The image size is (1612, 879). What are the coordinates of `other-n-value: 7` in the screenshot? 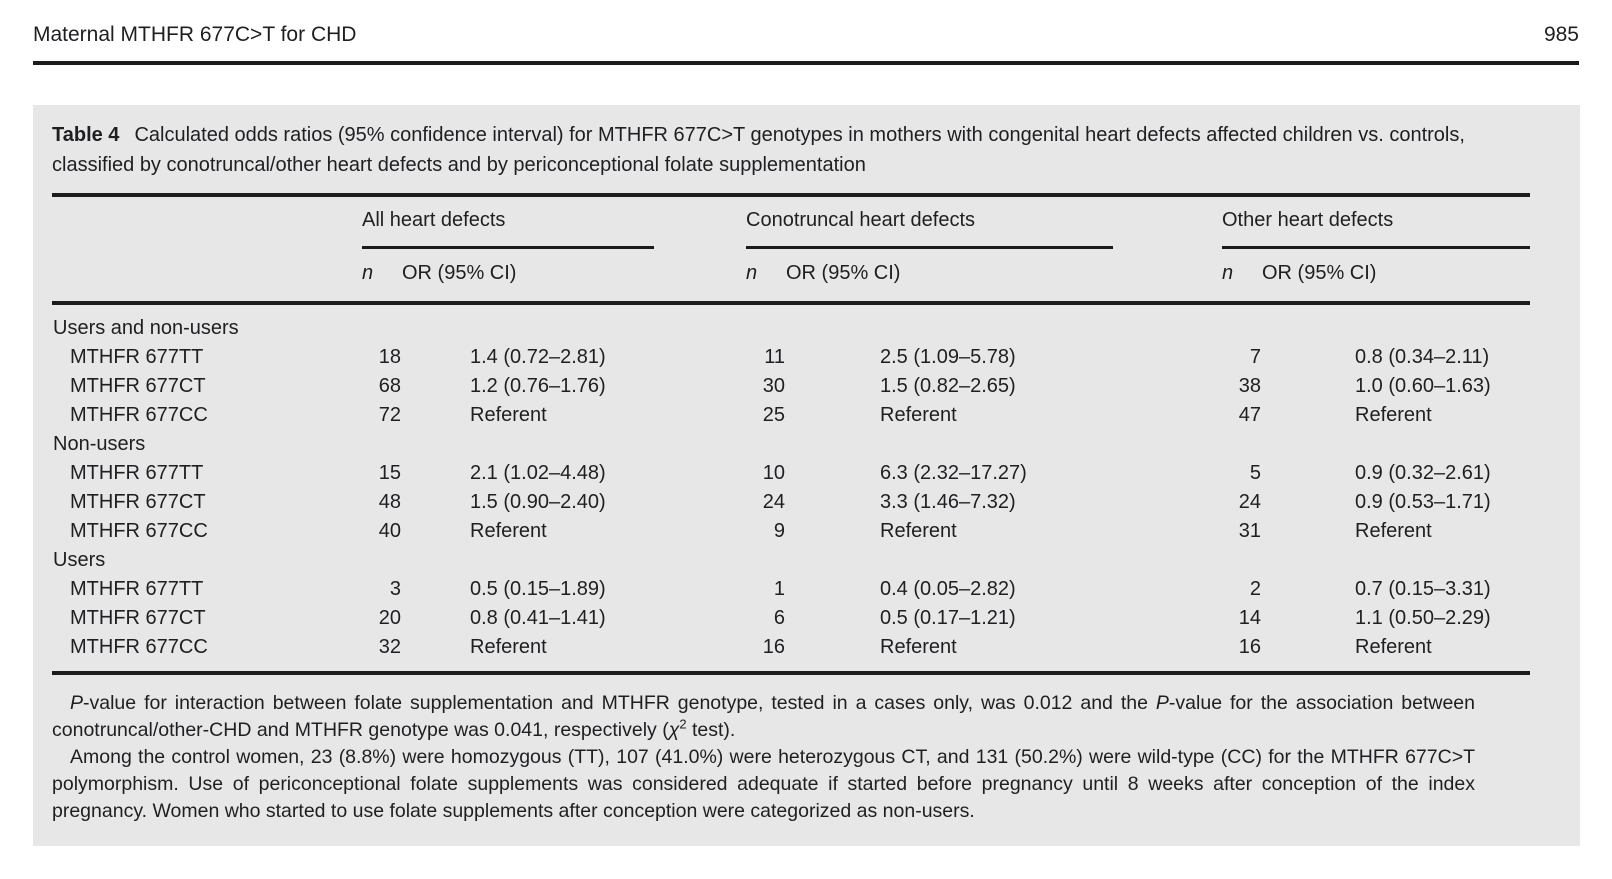 It's located at (1255, 357).